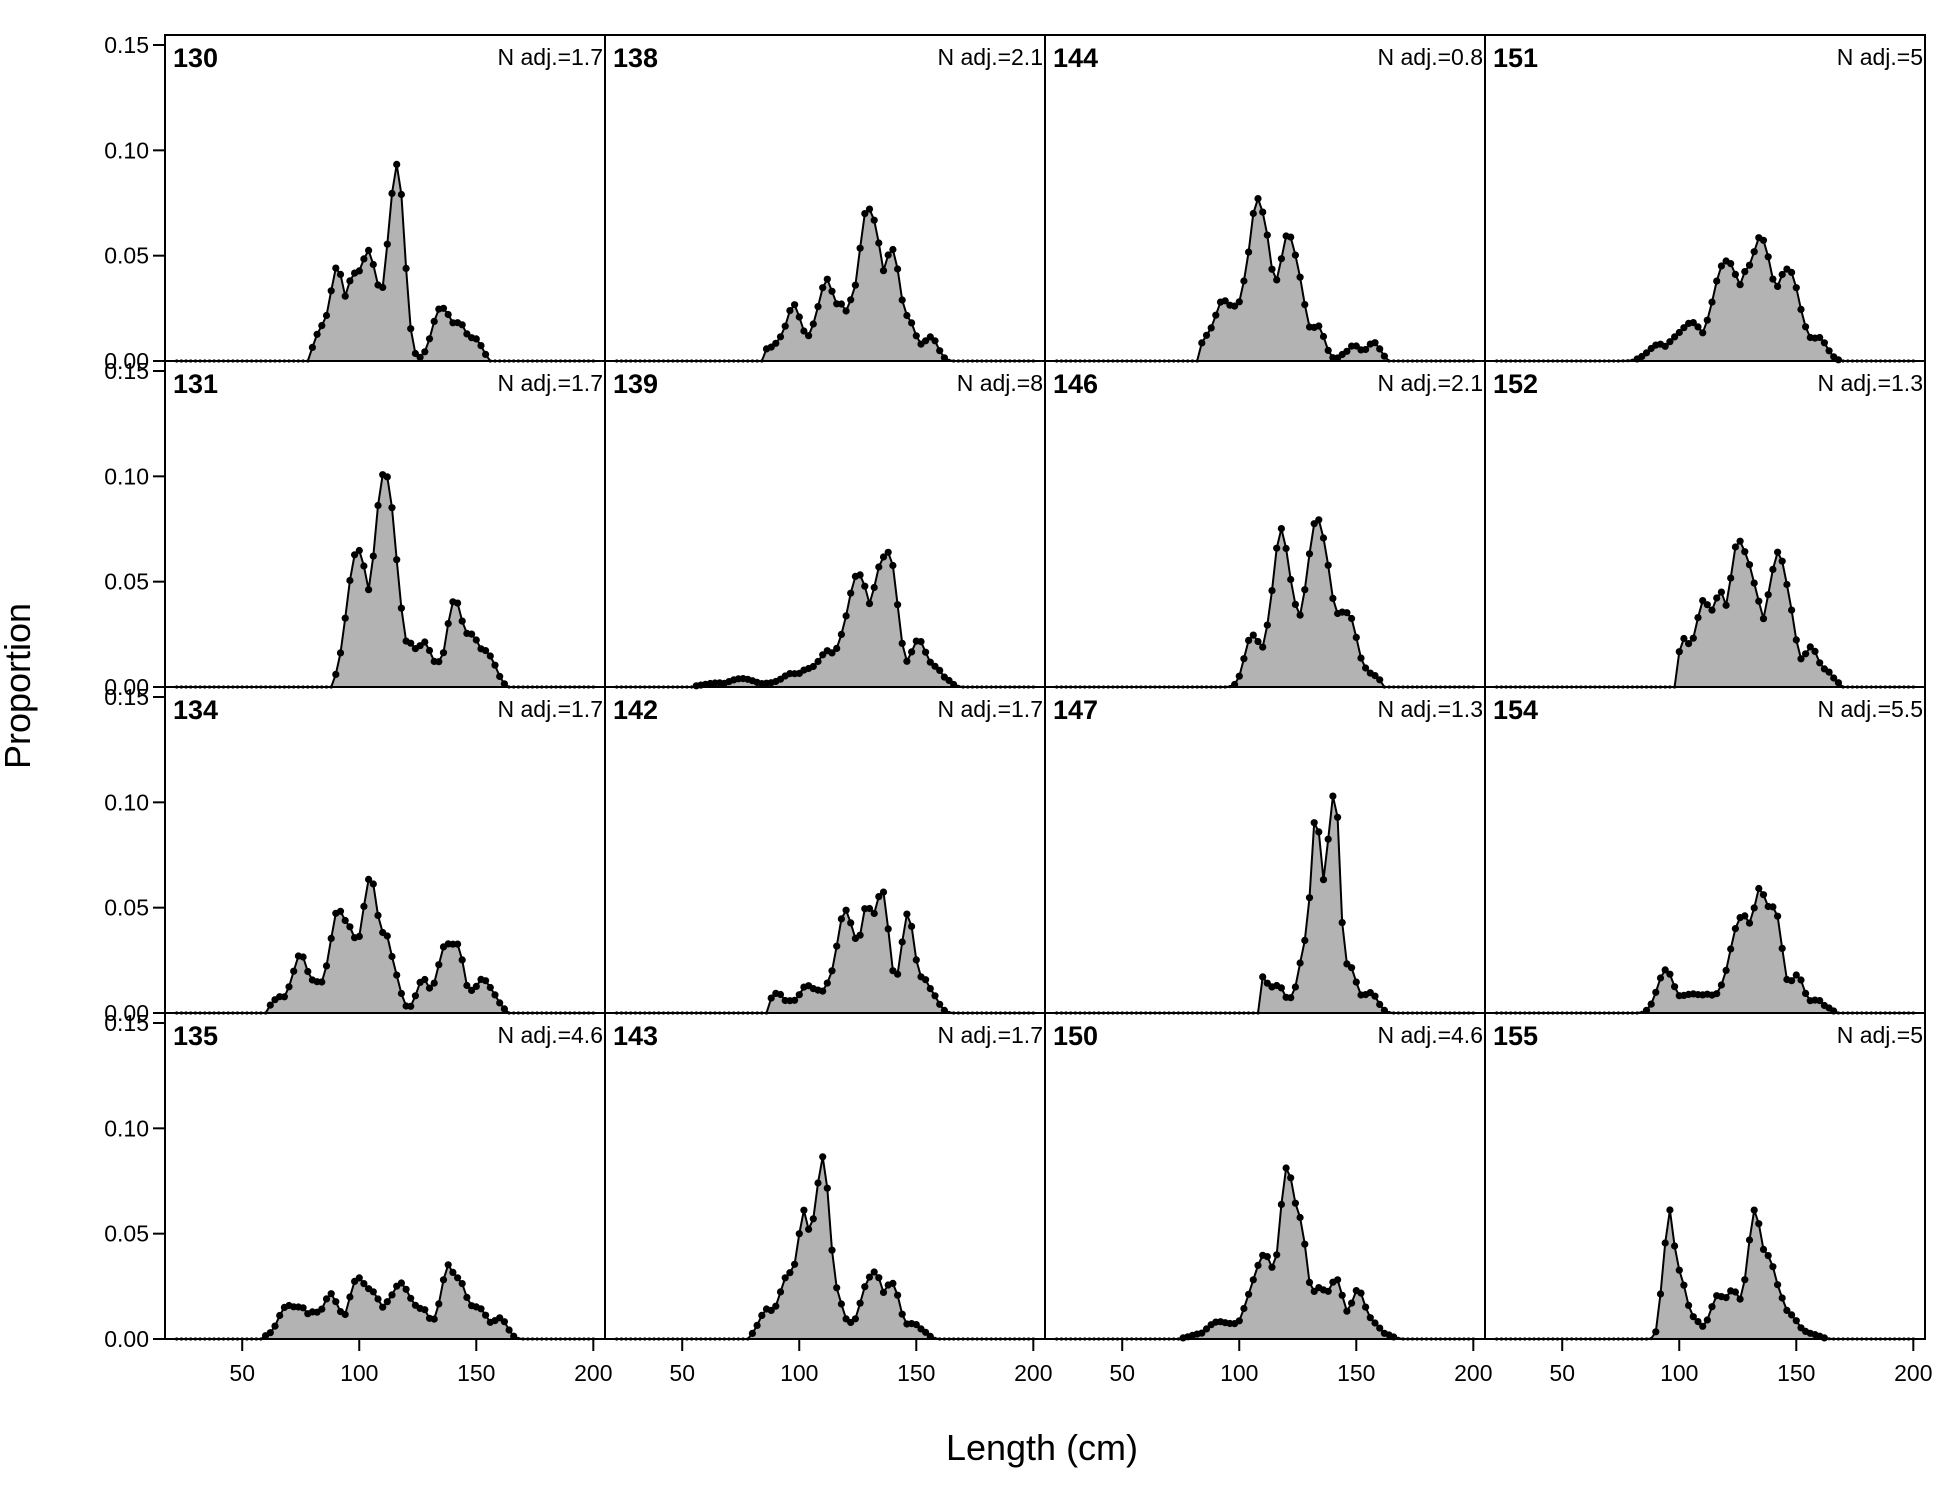  I want to click on panel-154: 154 N adj.=5.5, so click(1705, 850).